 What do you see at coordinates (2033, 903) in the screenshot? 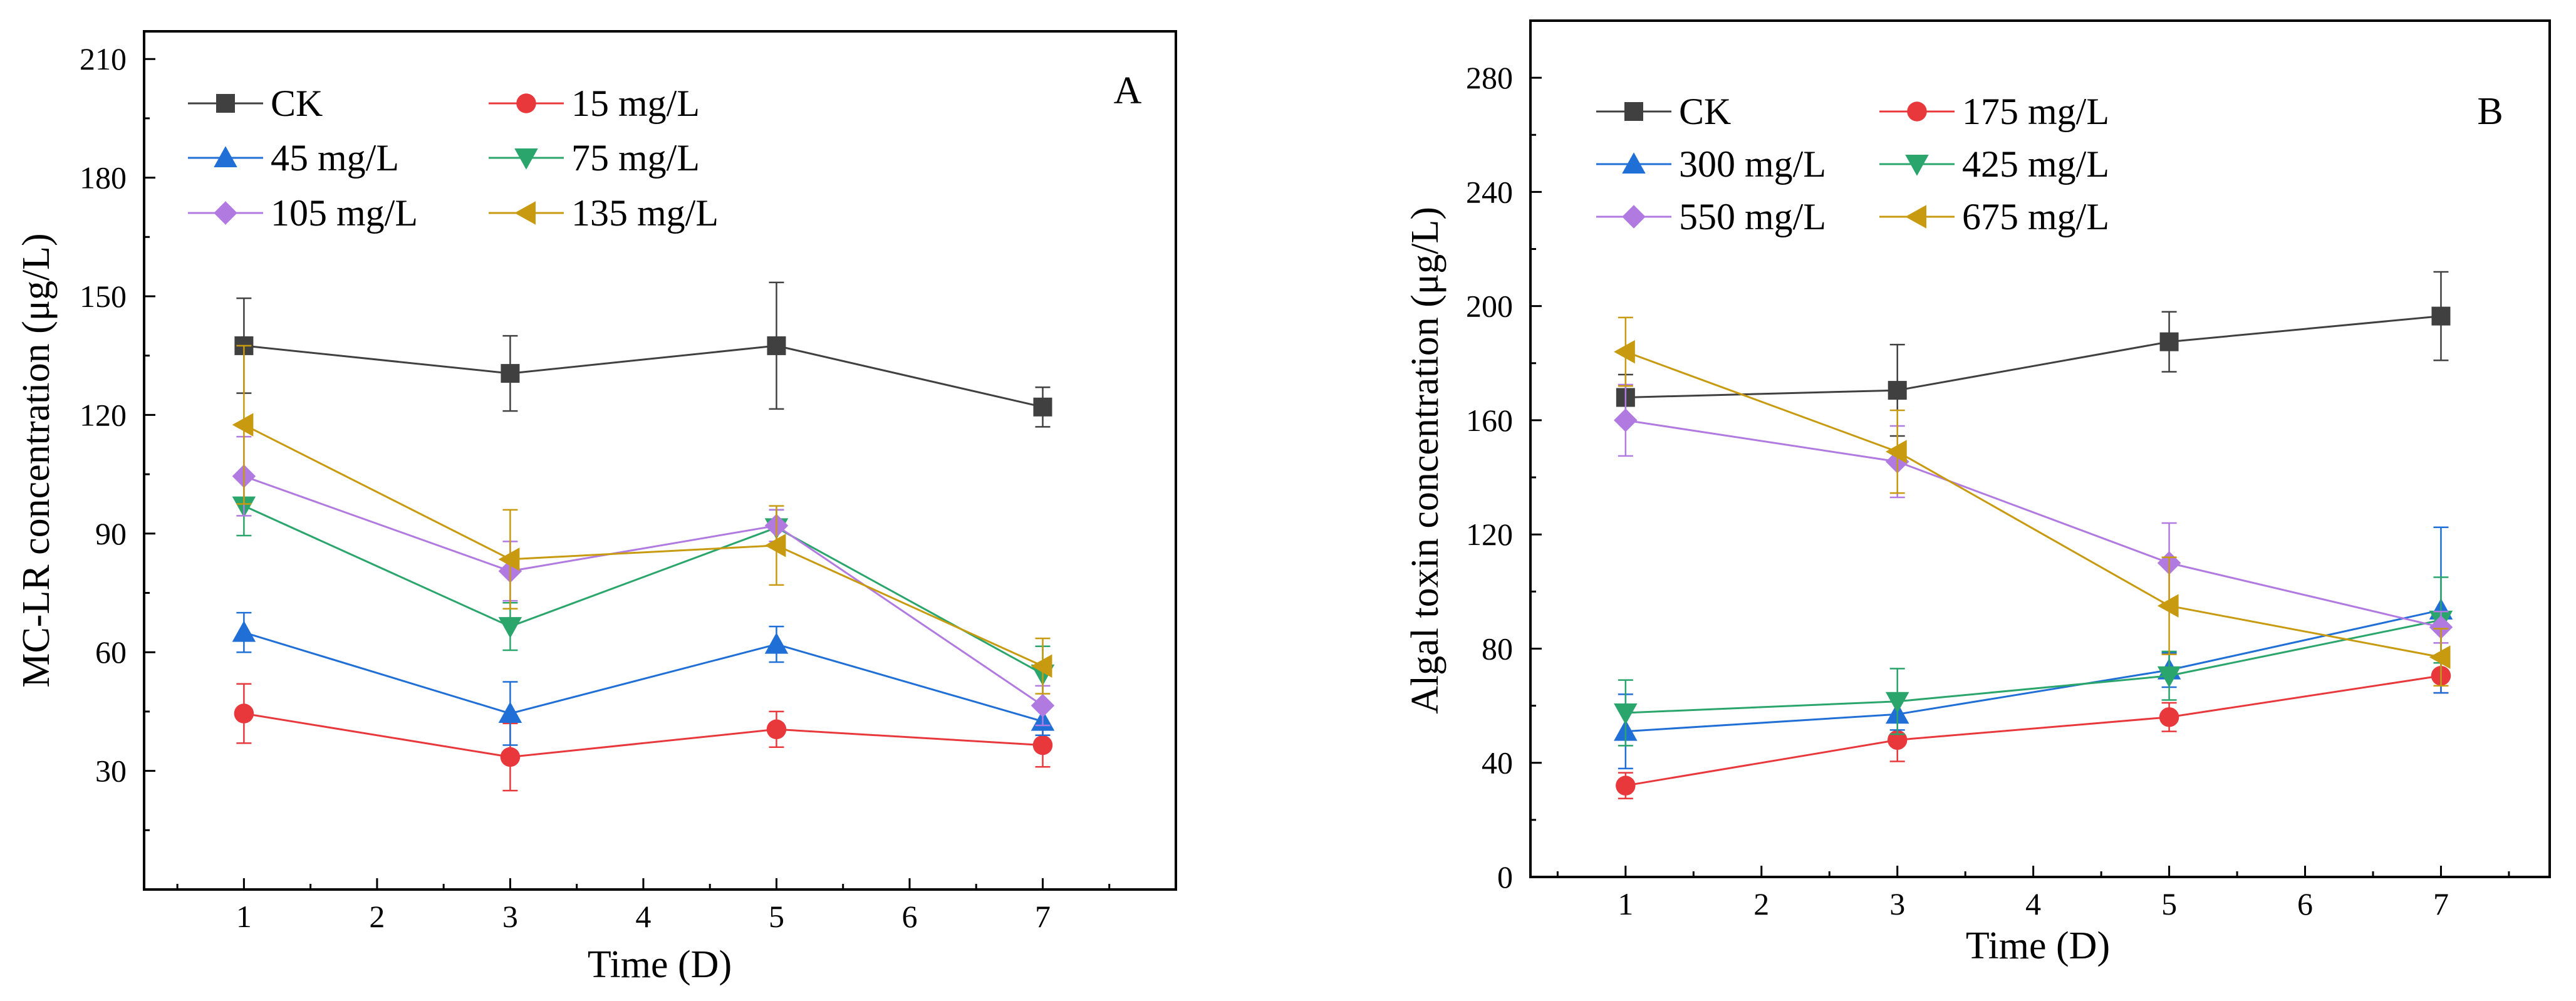
I see `panel-b-x-tick-label: 4` at bounding box center [2033, 903].